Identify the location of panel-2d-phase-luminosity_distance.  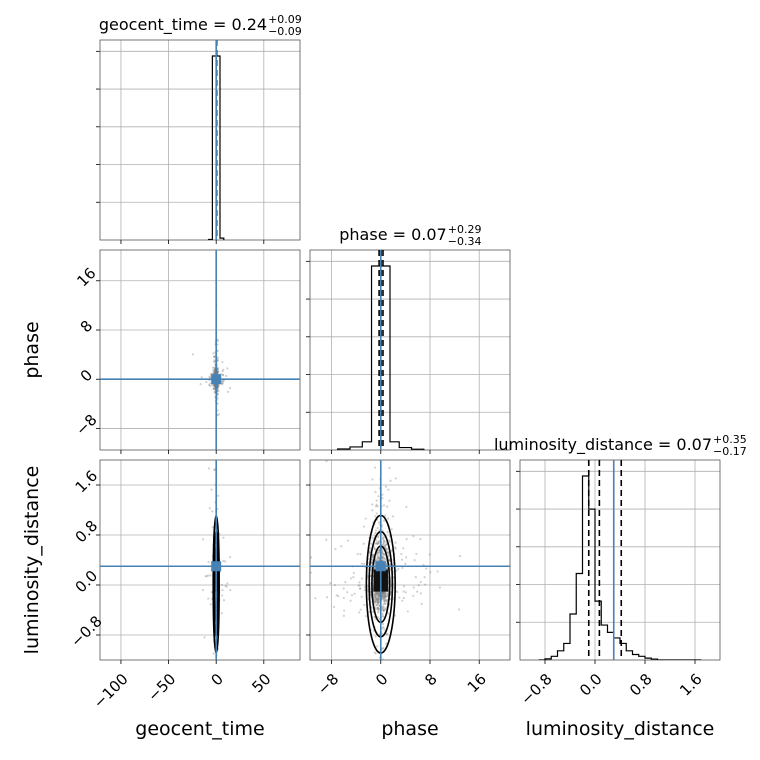
(408, 555).